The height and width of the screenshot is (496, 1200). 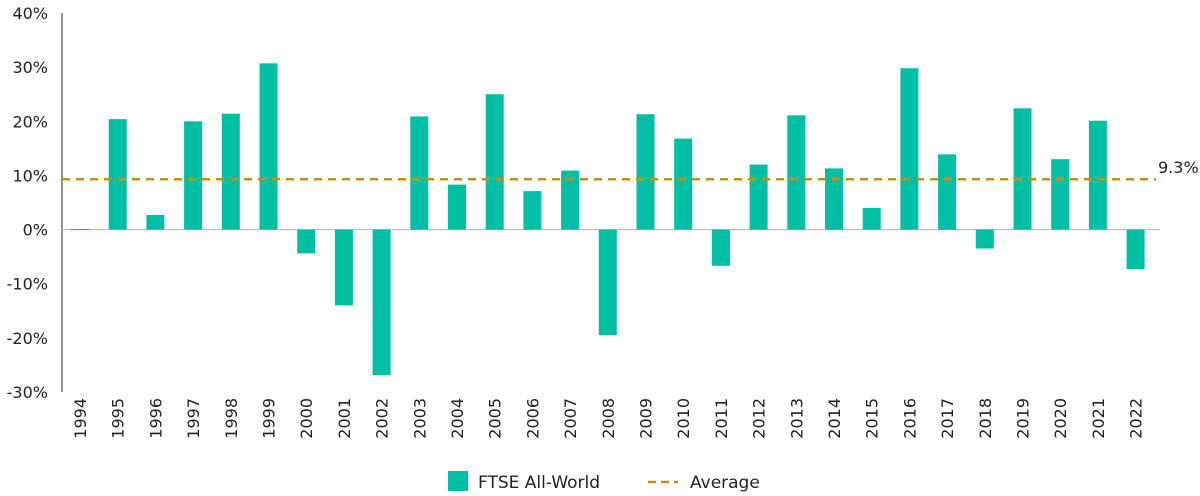 I want to click on bar-2005, so click(x=494, y=162).